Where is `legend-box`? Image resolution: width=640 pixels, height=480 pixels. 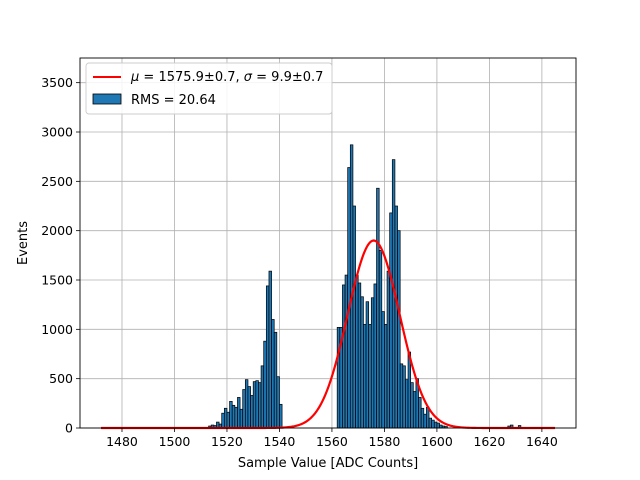
legend-box is located at coordinates (209, 88).